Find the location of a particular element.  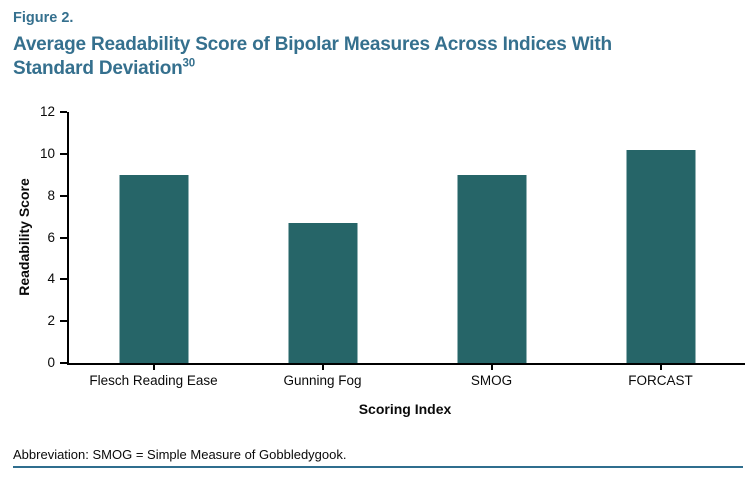

y-tick-label: 8 is located at coordinates (51, 195).